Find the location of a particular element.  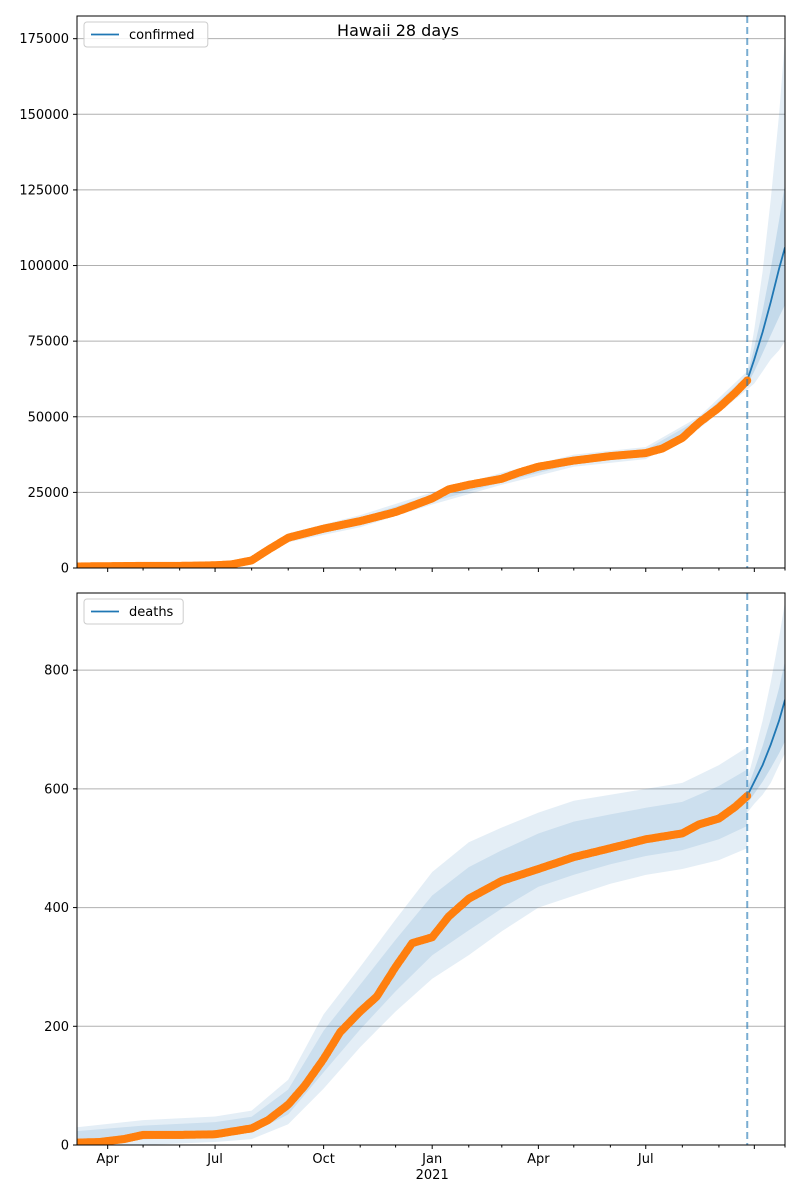

fit-band-inner is located at coordinates (412, 471).